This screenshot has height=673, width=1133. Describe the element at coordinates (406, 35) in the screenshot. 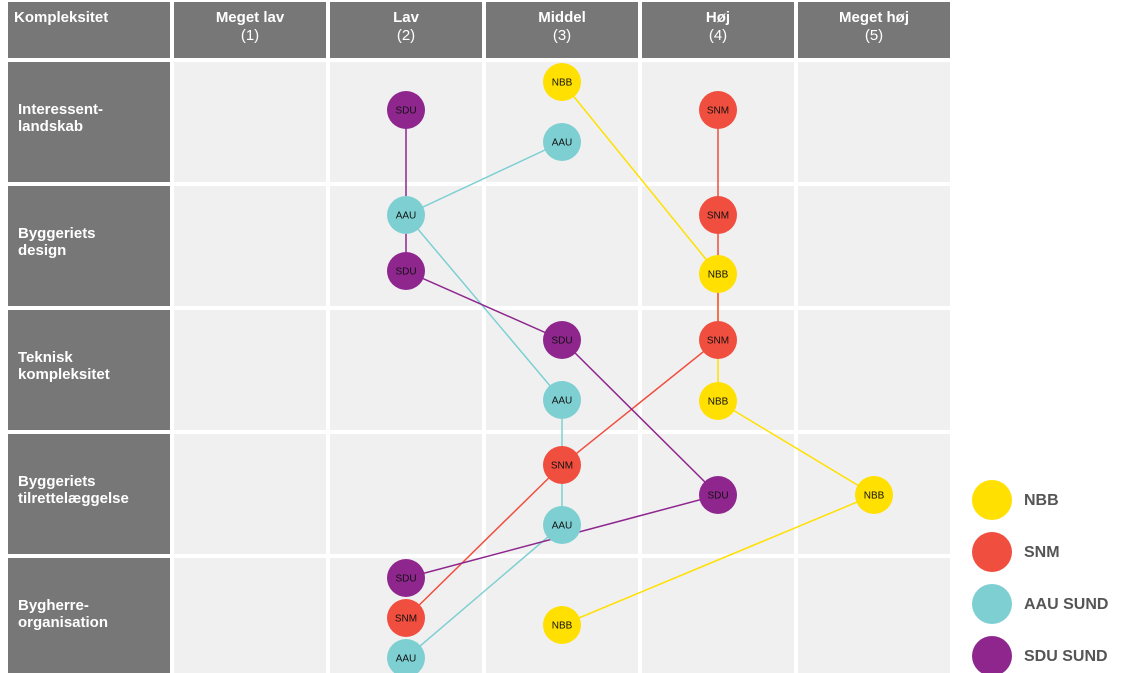

I see `column-number: (2)` at that location.